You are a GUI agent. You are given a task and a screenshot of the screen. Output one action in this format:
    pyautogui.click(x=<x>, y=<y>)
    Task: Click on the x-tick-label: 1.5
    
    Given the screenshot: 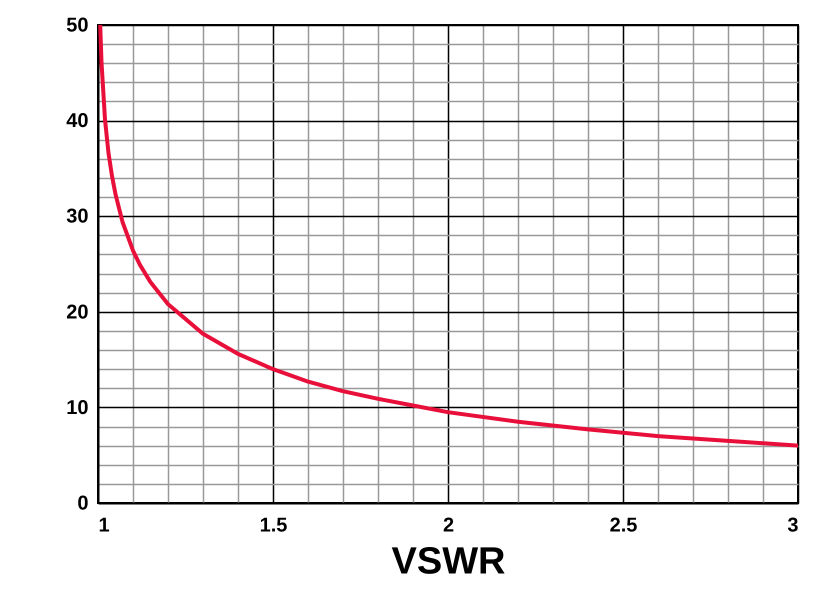 What is the action you would take?
    pyautogui.click(x=274, y=525)
    